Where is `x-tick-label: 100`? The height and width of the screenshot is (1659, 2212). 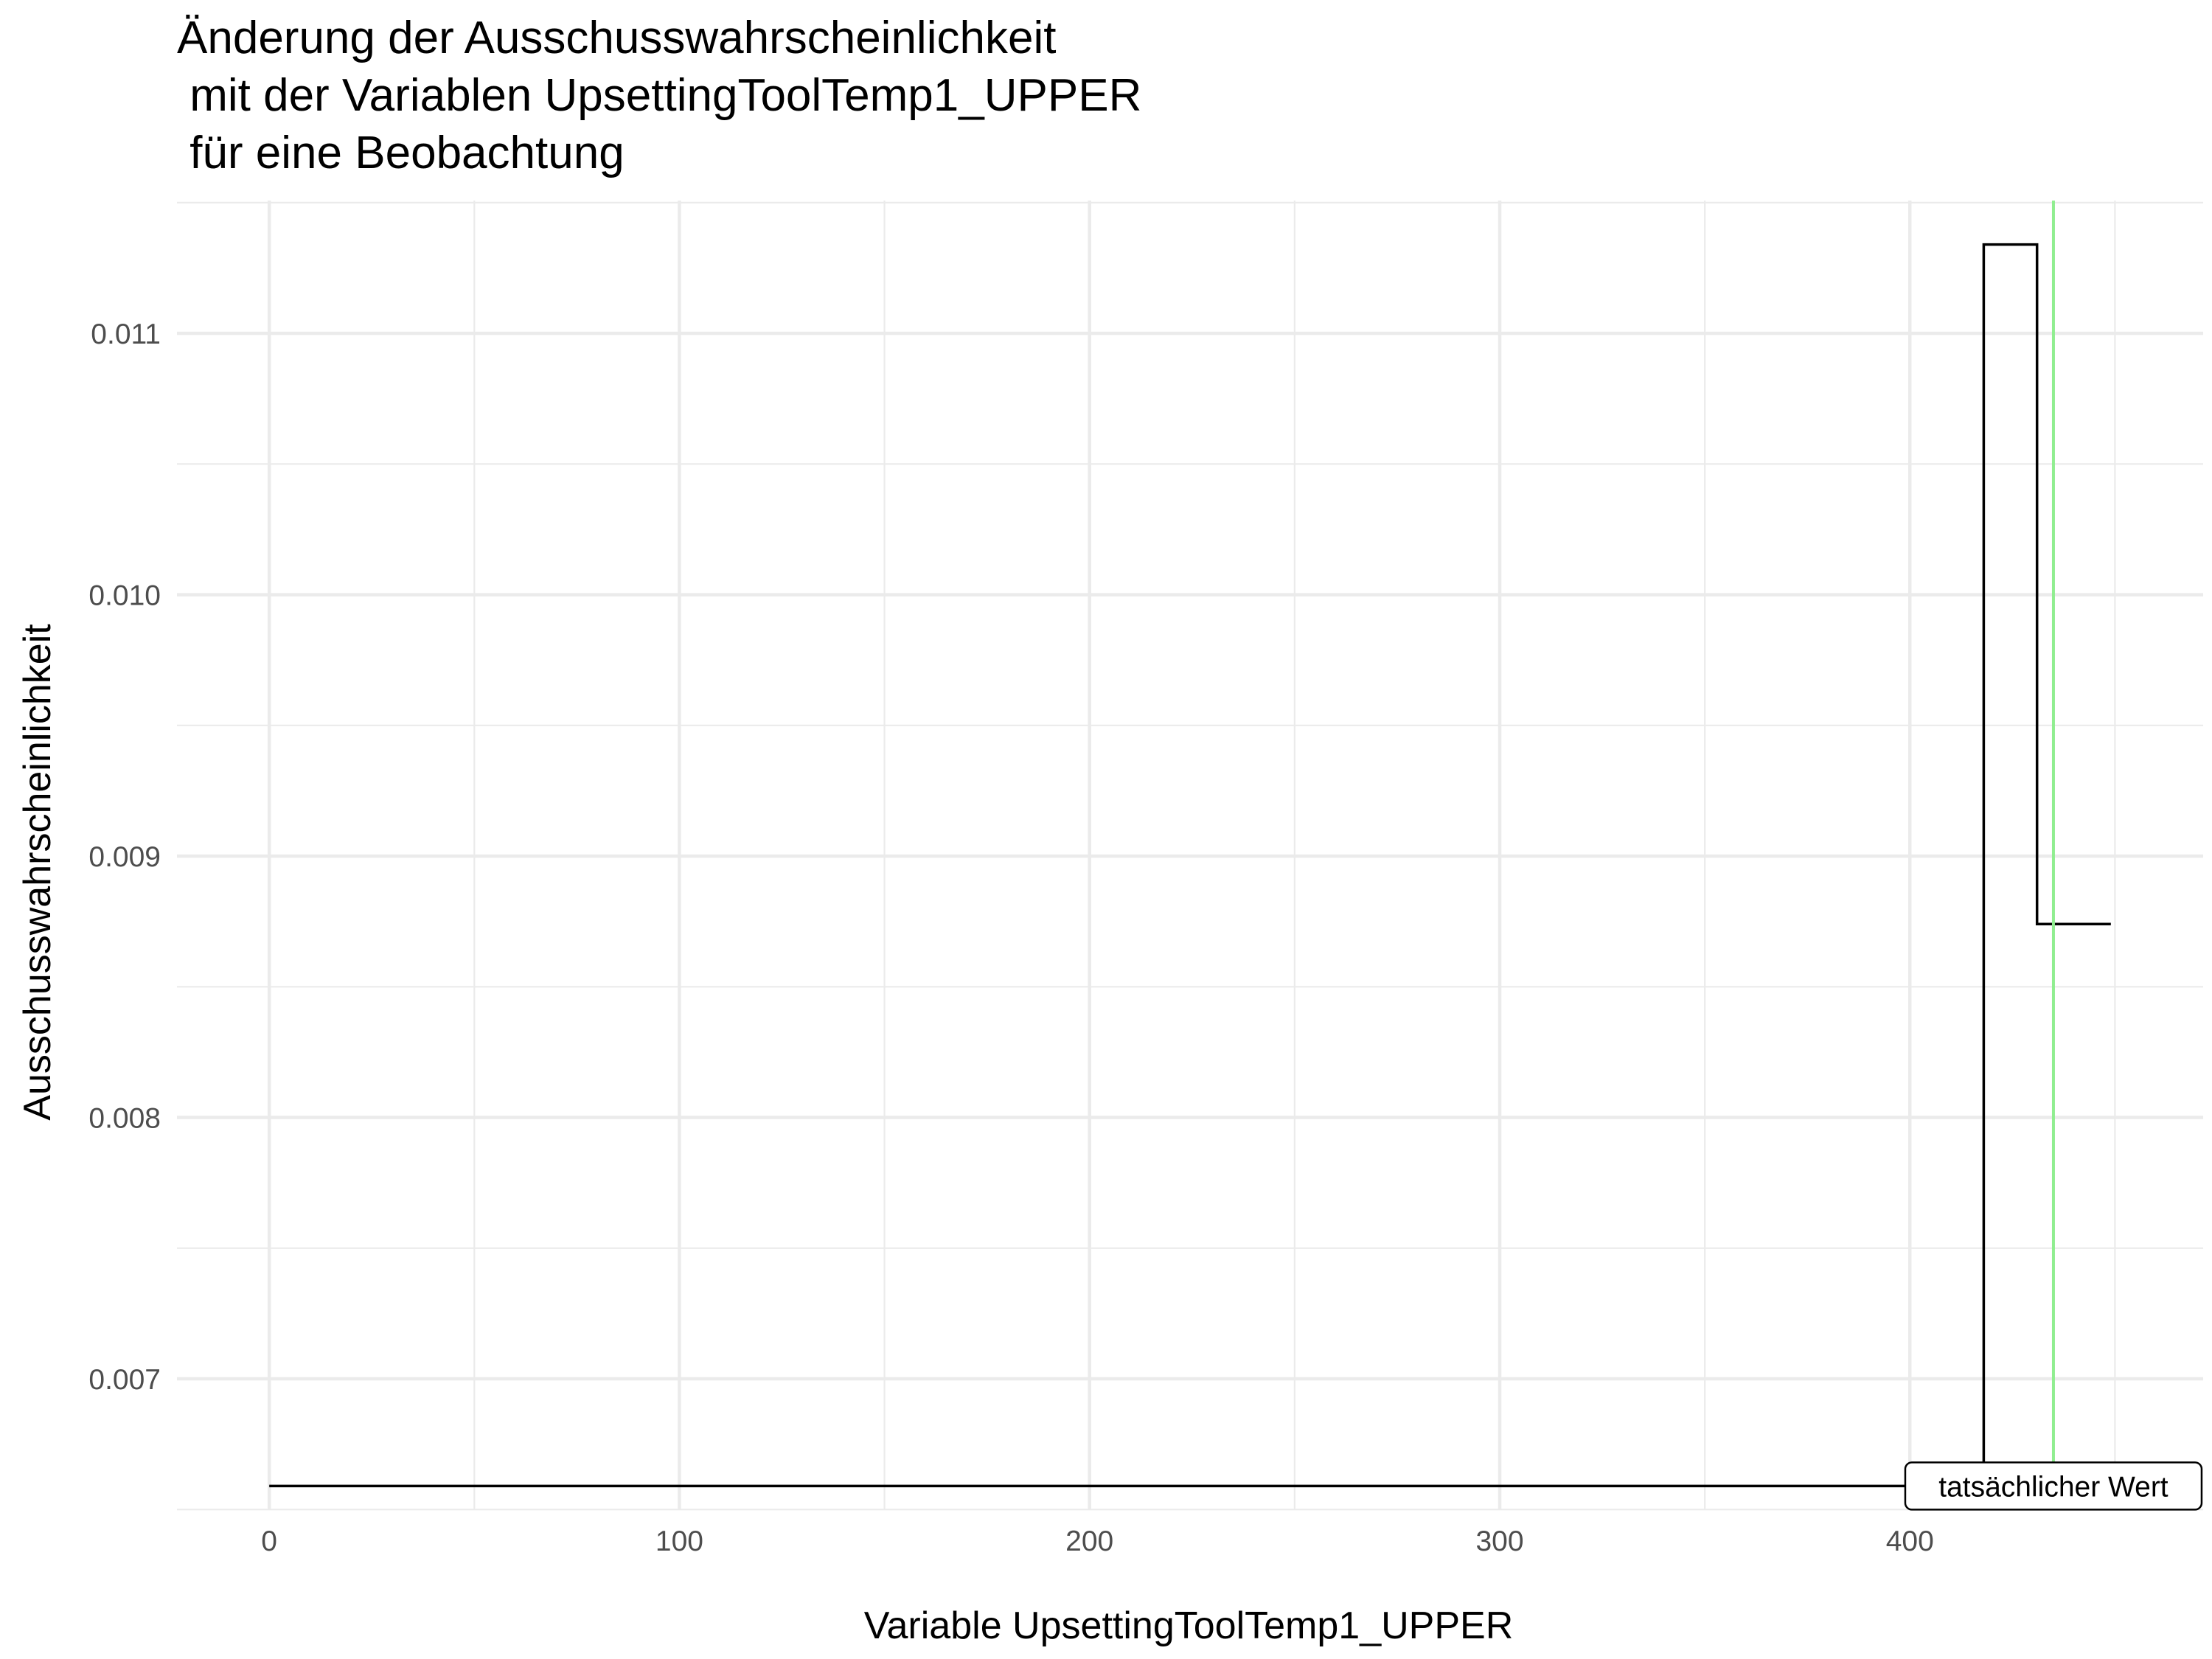 x-tick-label: 100 is located at coordinates (679, 1541).